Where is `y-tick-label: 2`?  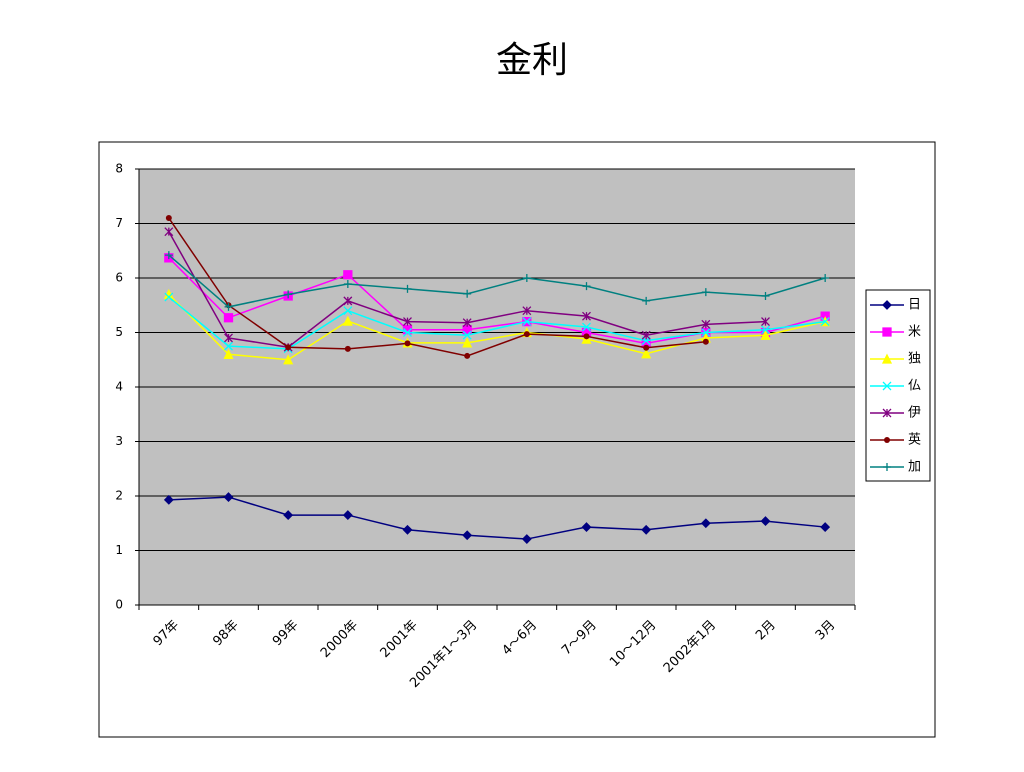
y-tick-label: 2 is located at coordinates (119, 496).